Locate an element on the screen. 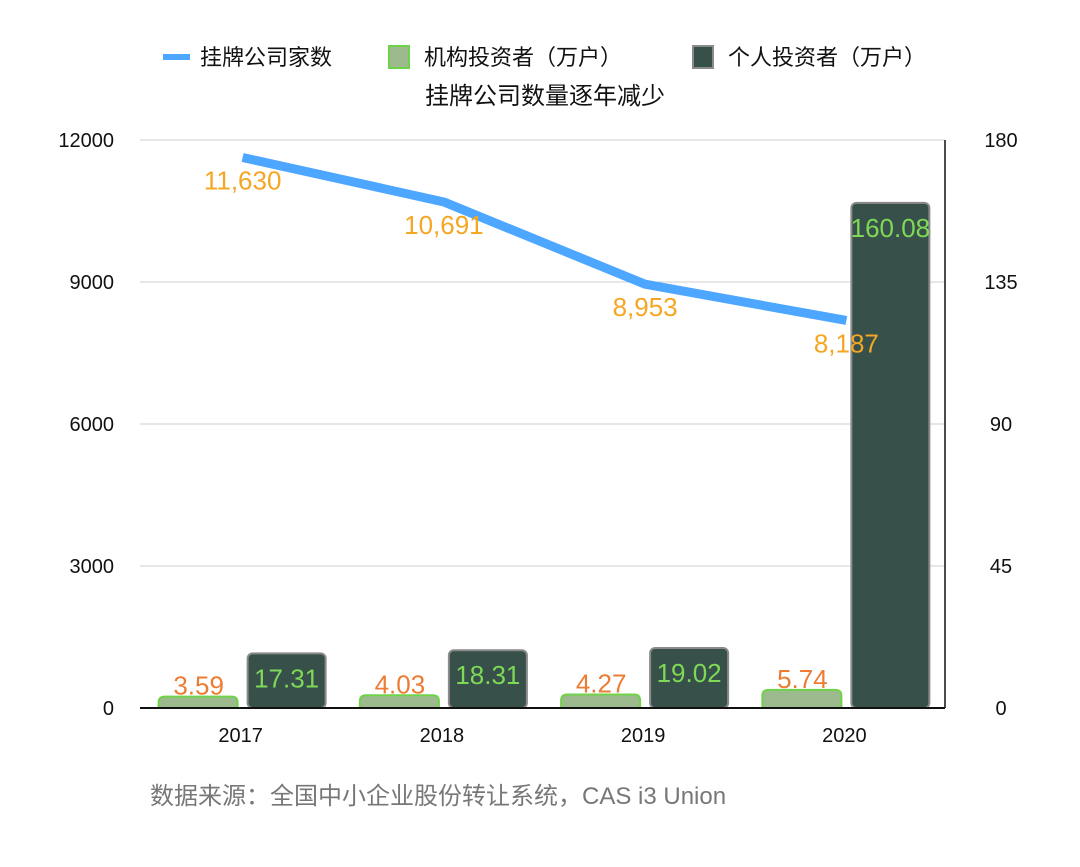  bar-label-individual: 19.02 is located at coordinates (689, 673).